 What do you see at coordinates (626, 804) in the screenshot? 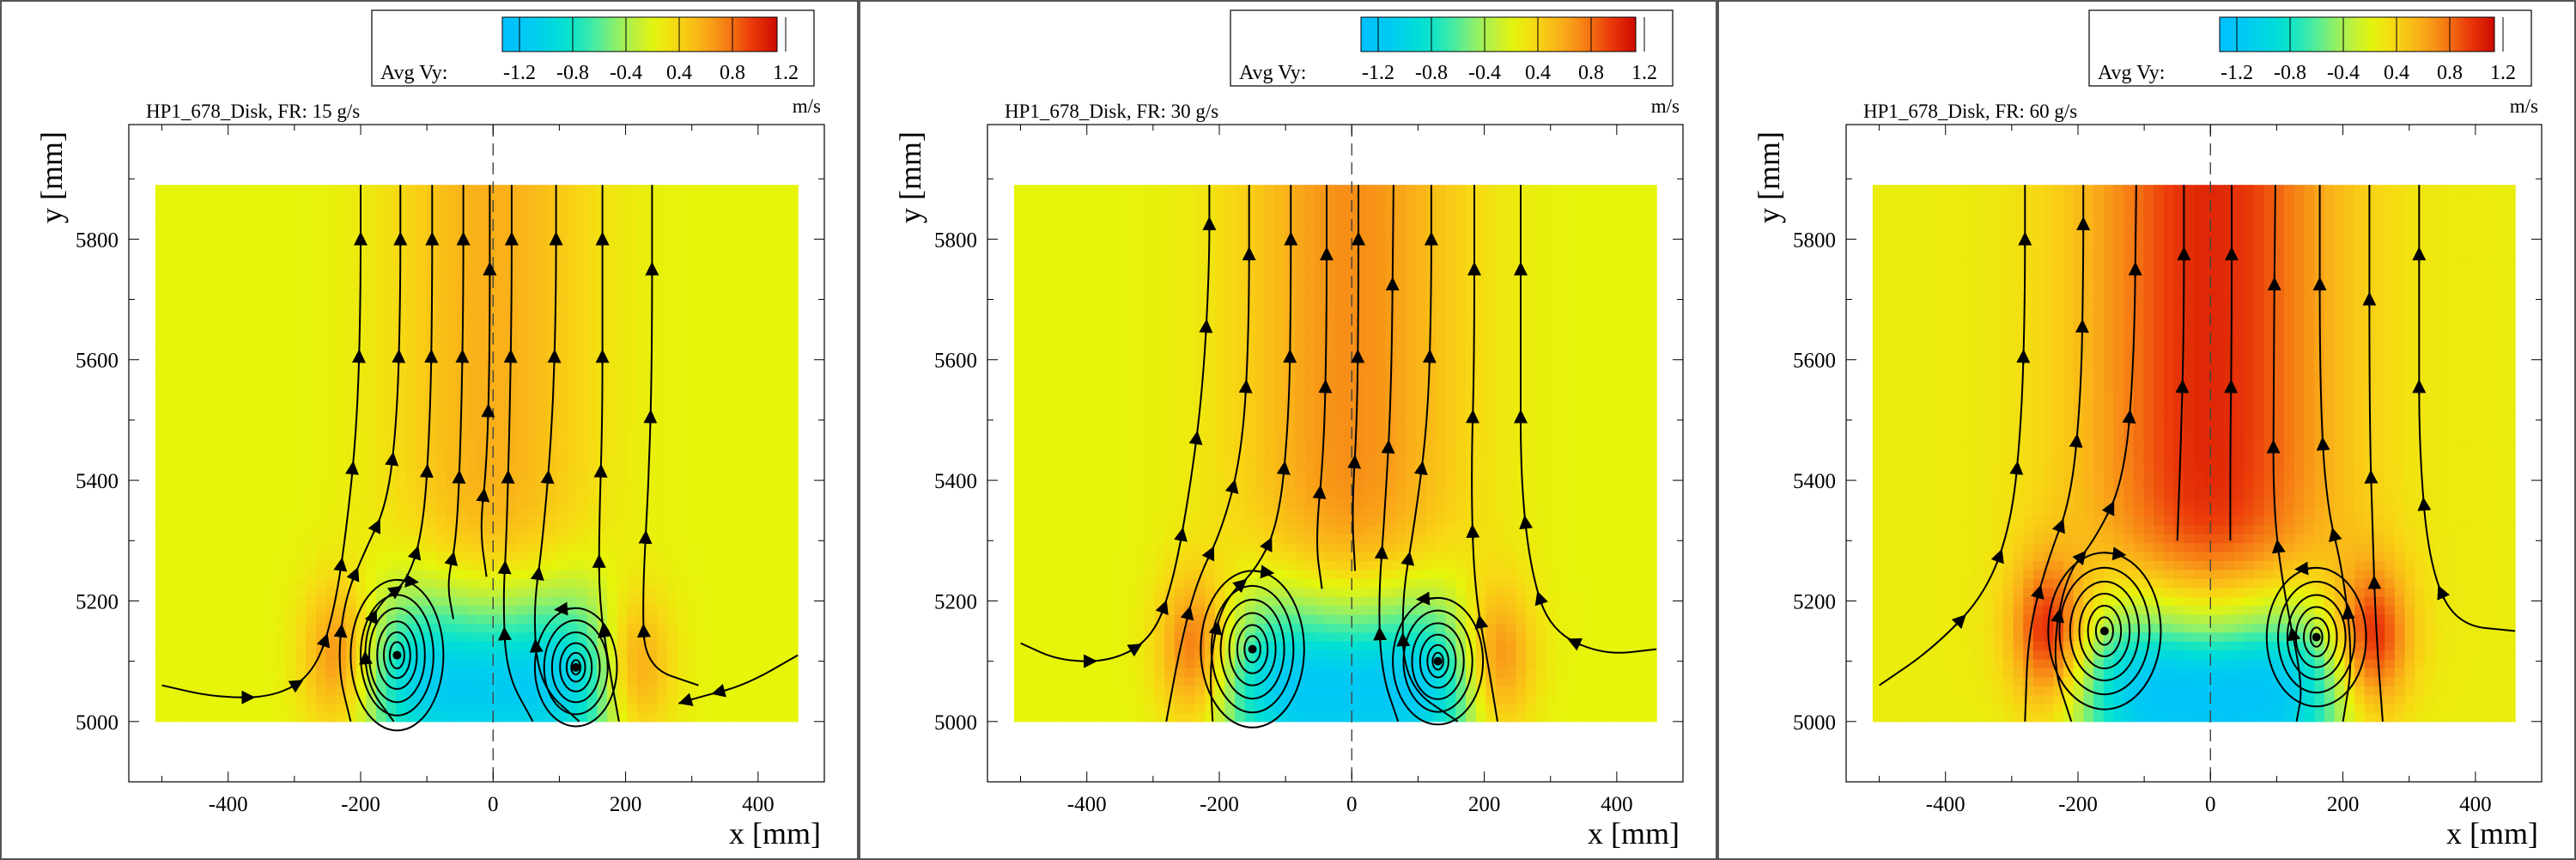
I see `x-tick-label: 200` at bounding box center [626, 804].